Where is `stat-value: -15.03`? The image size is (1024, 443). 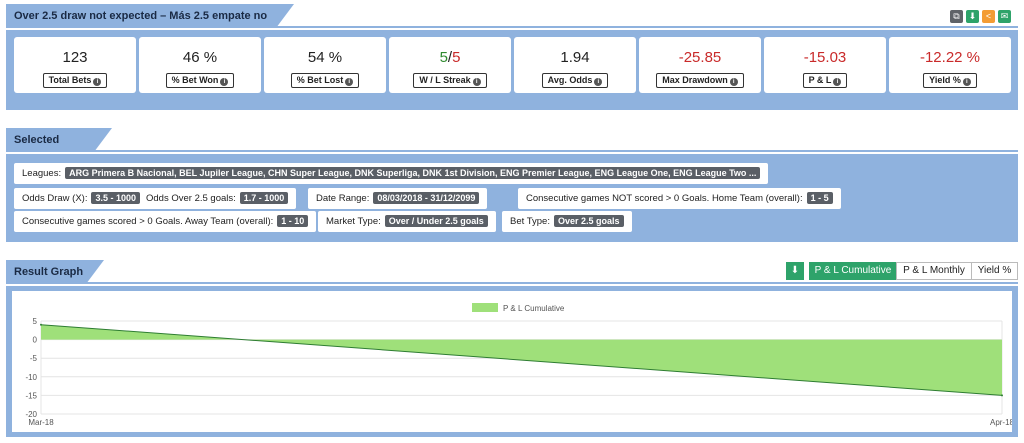 stat-value: -15.03 is located at coordinates (825, 57).